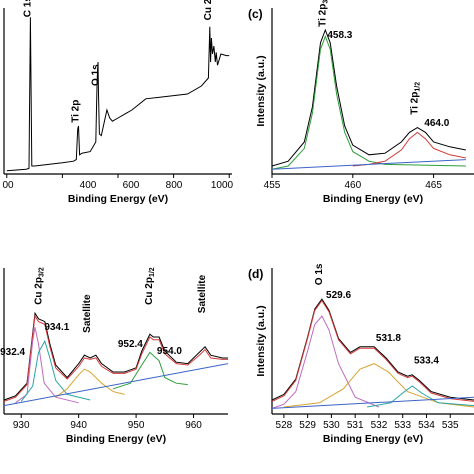  I want to click on peak-value-label: 533.4, so click(426, 361).